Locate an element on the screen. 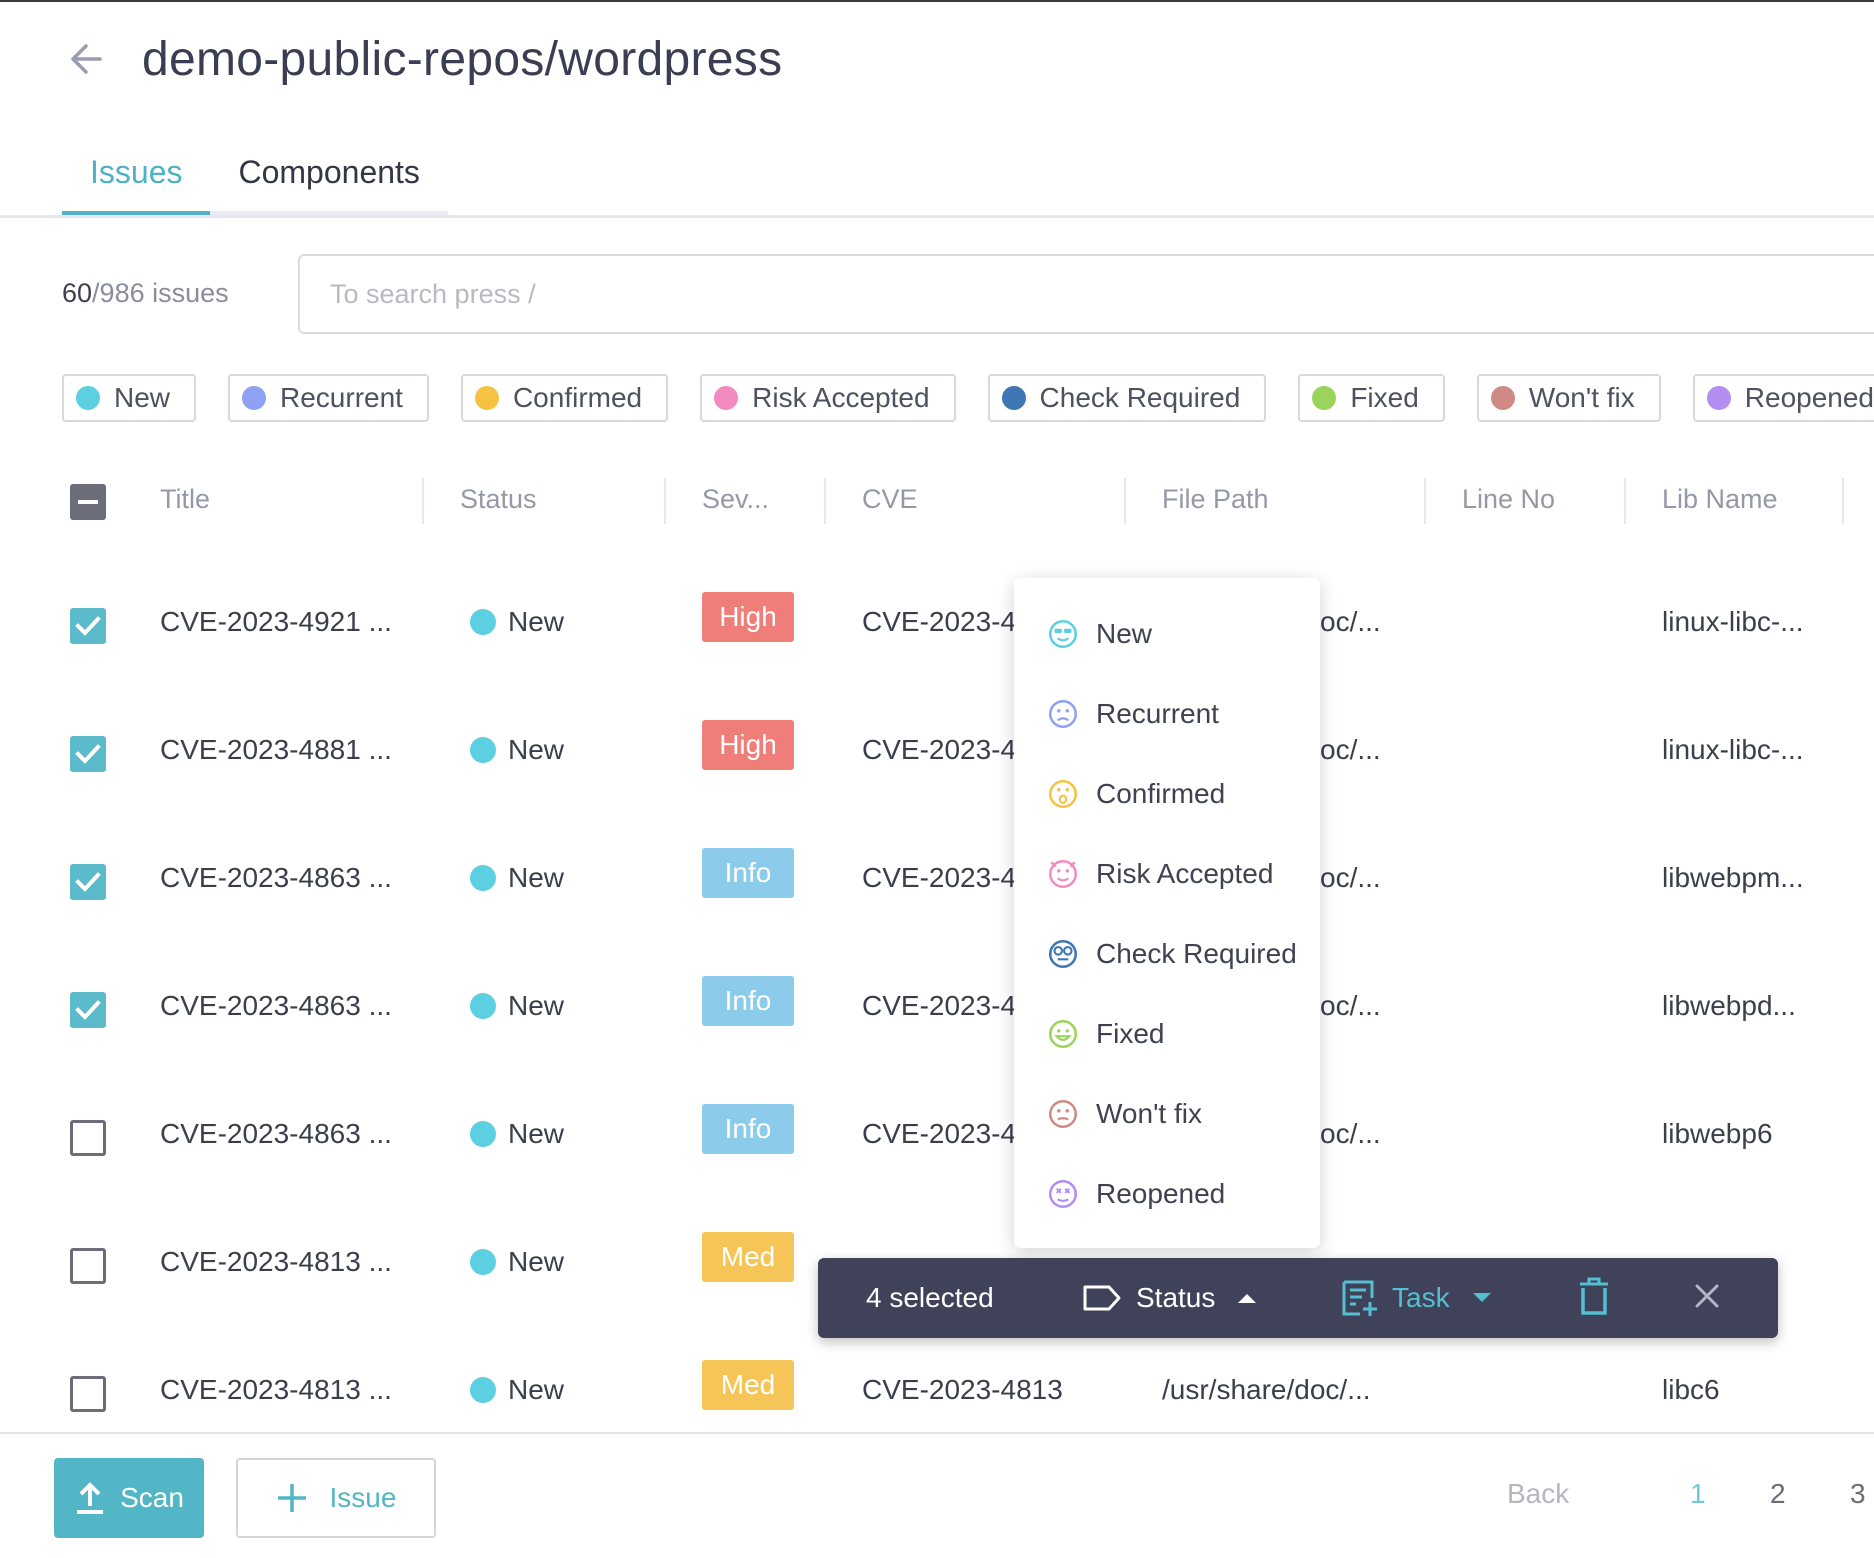 Image resolution: width=1874 pixels, height=1558 pixels. tab-issues: Issues is located at coordinates (136, 177).